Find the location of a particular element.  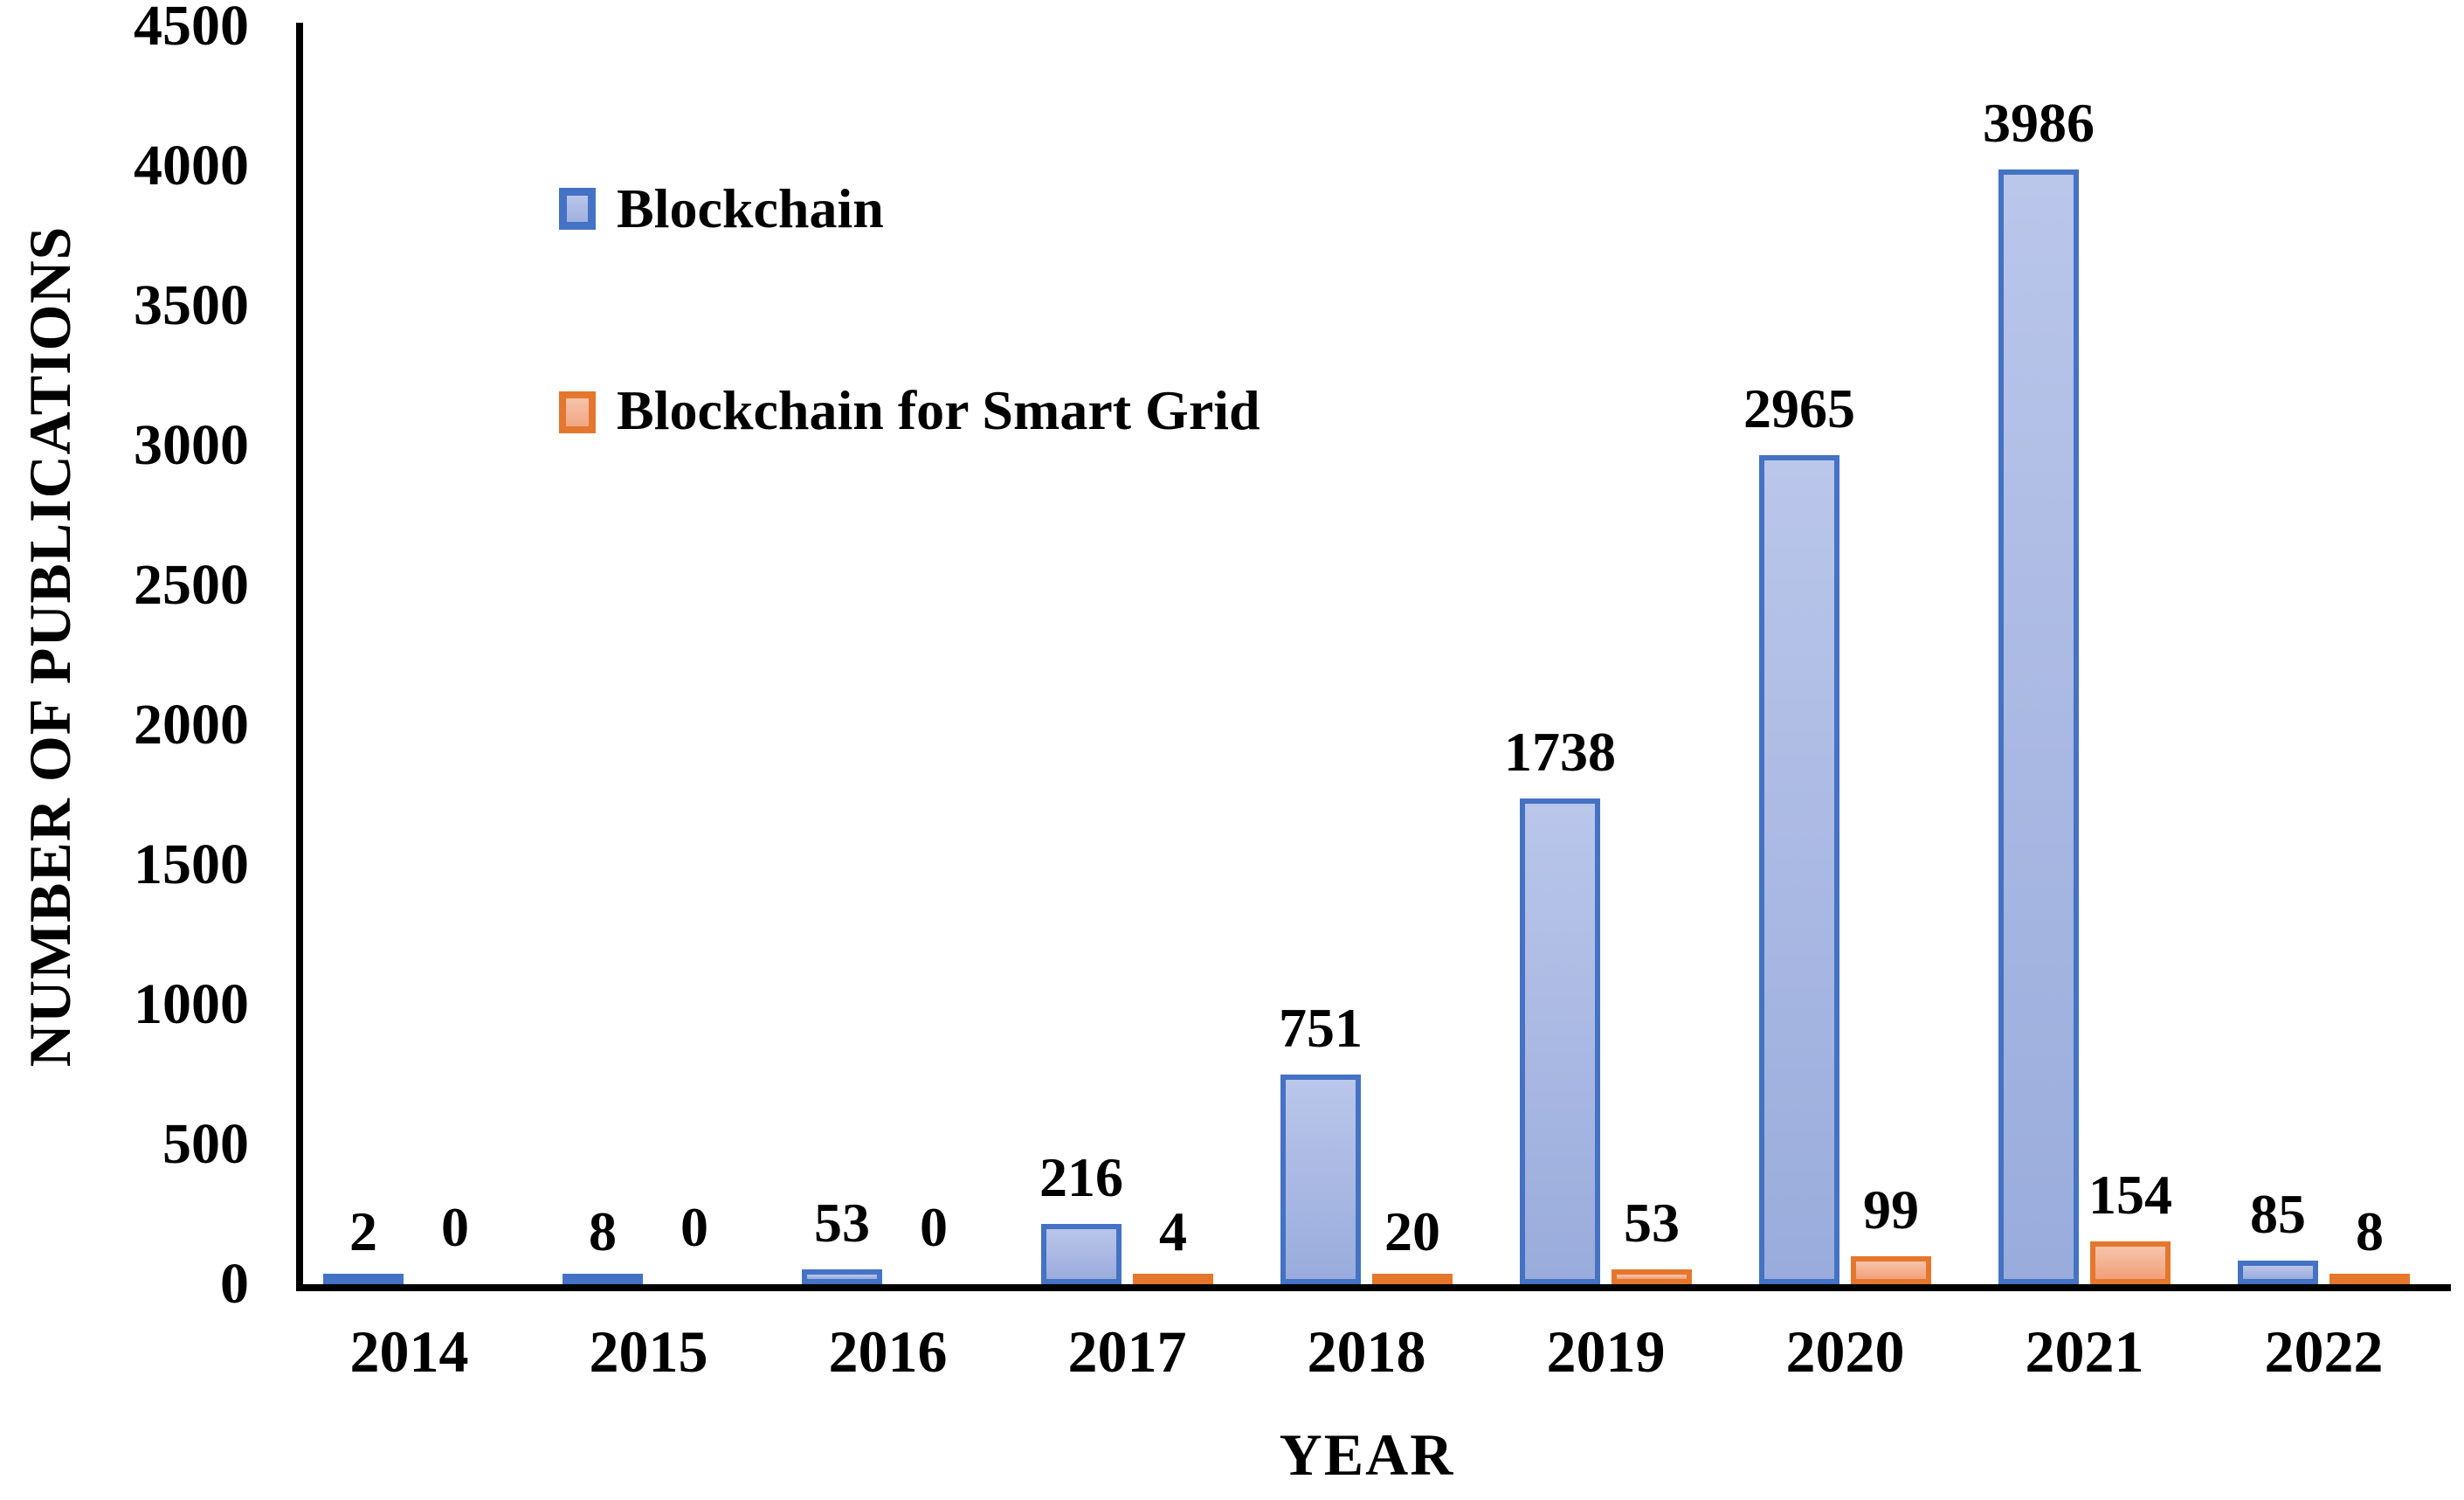

x-tick-label-2020: 2020 is located at coordinates (1845, 1352).